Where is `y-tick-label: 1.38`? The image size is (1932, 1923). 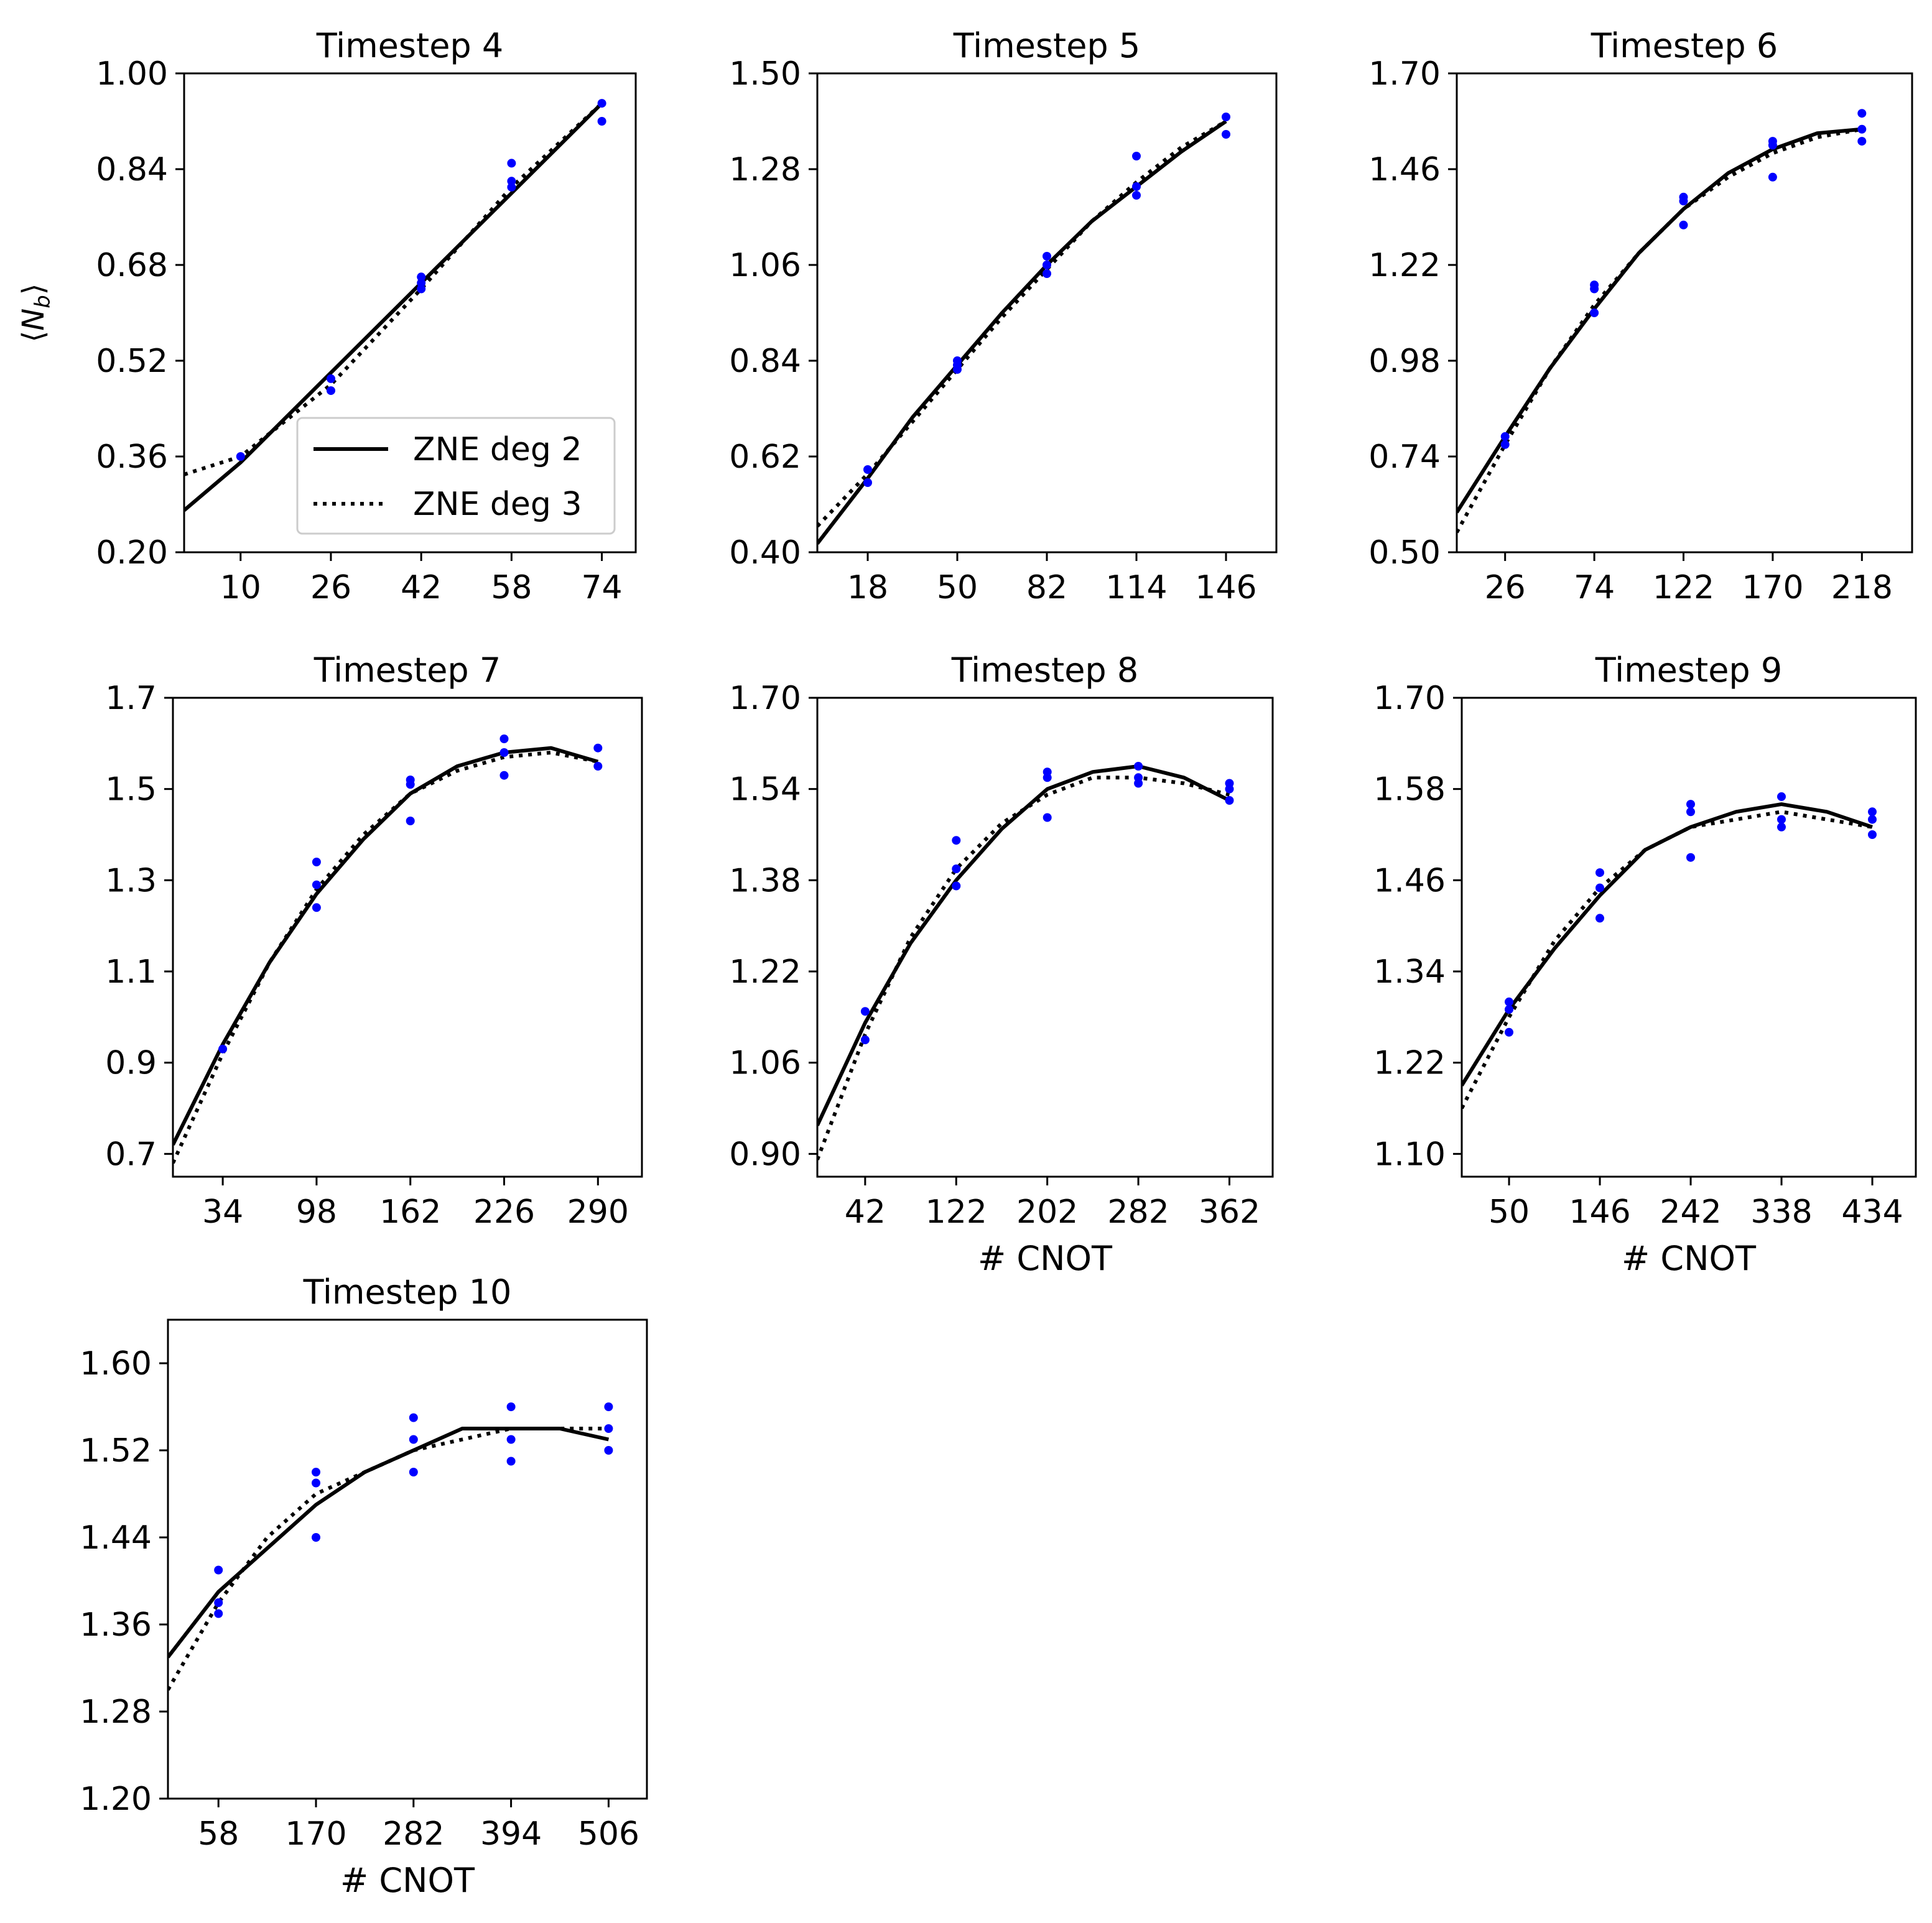 y-tick-label: 1.38 is located at coordinates (765, 880).